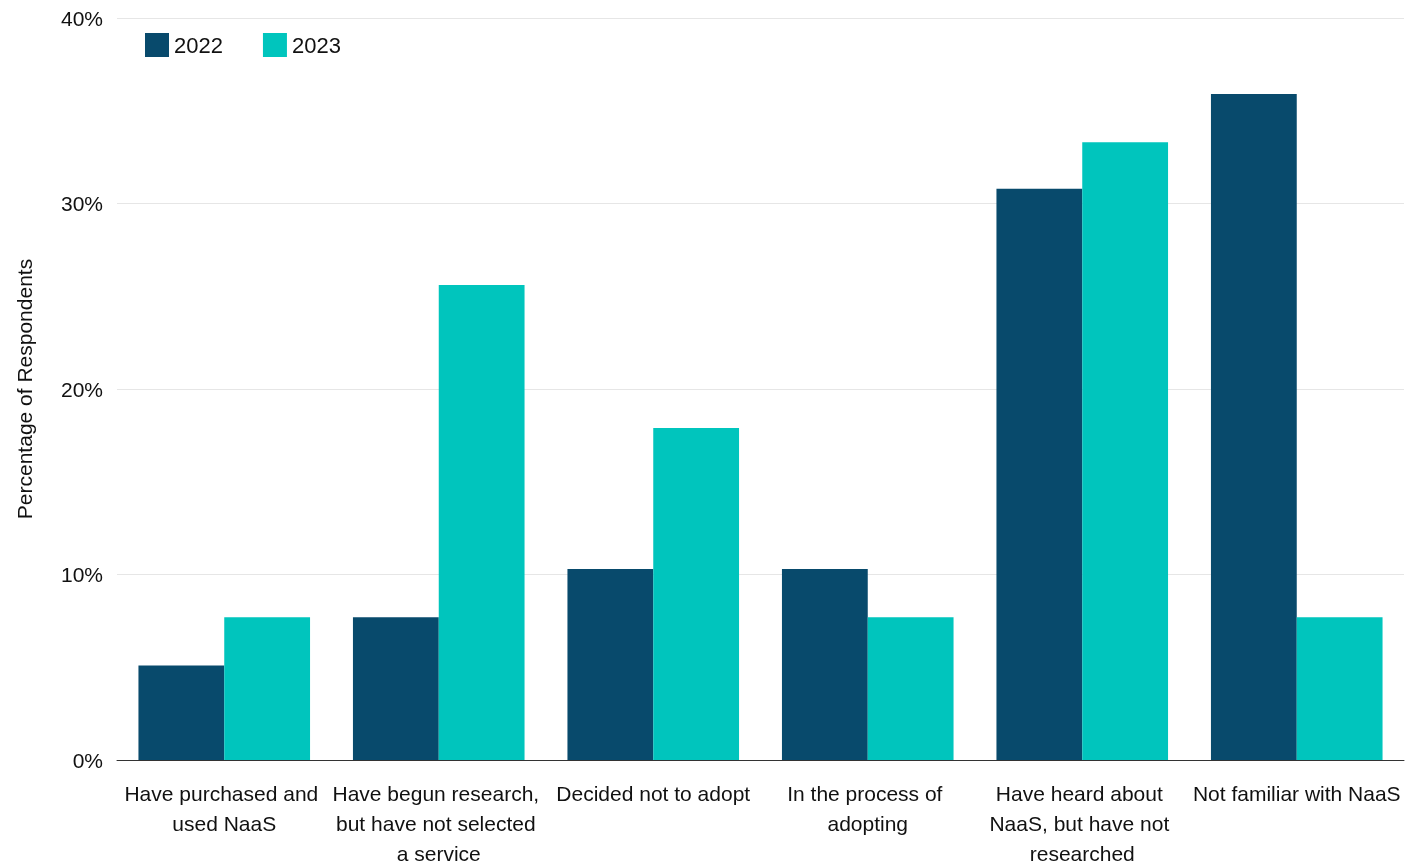  What do you see at coordinates (868, 808) in the screenshot?
I see `x-tick-label: In the process of adopting` at bounding box center [868, 808].